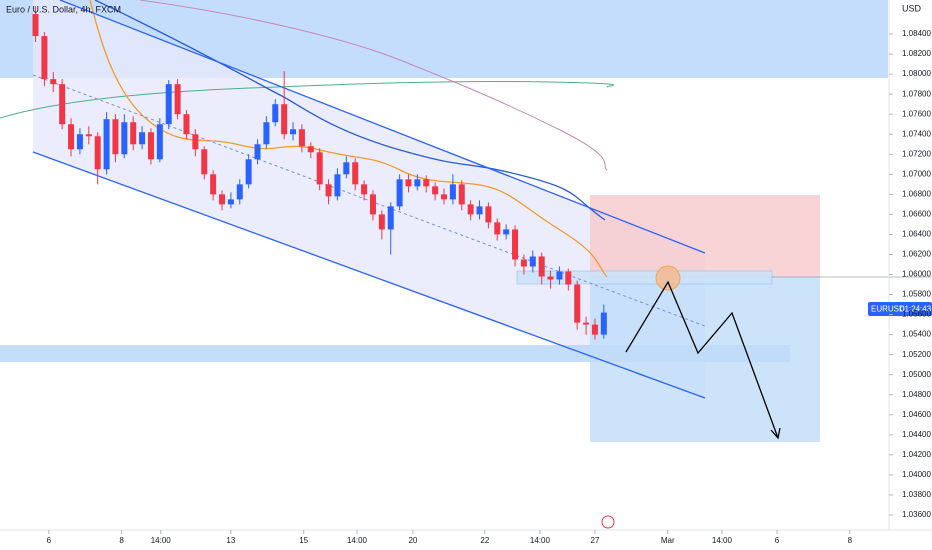 This screenshot has height=550, width=932. Describe the element at coordinates (303, 540) in the screenshot. I see `x-tick-label: 15` at that location.